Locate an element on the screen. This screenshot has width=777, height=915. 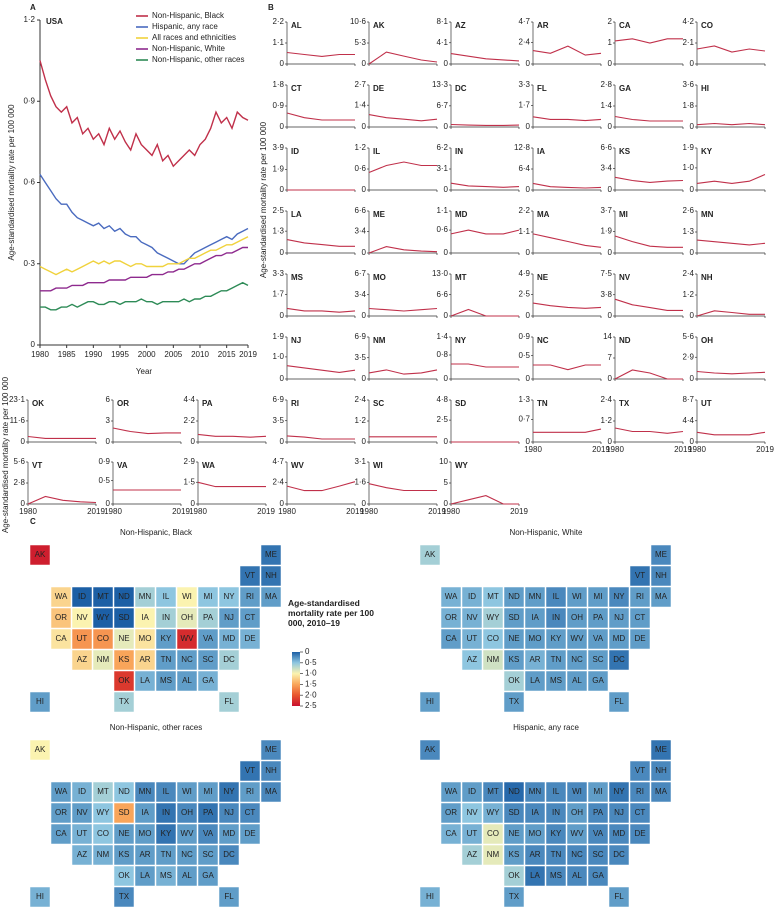
state-label: MN is located at coordinates (145, 596).